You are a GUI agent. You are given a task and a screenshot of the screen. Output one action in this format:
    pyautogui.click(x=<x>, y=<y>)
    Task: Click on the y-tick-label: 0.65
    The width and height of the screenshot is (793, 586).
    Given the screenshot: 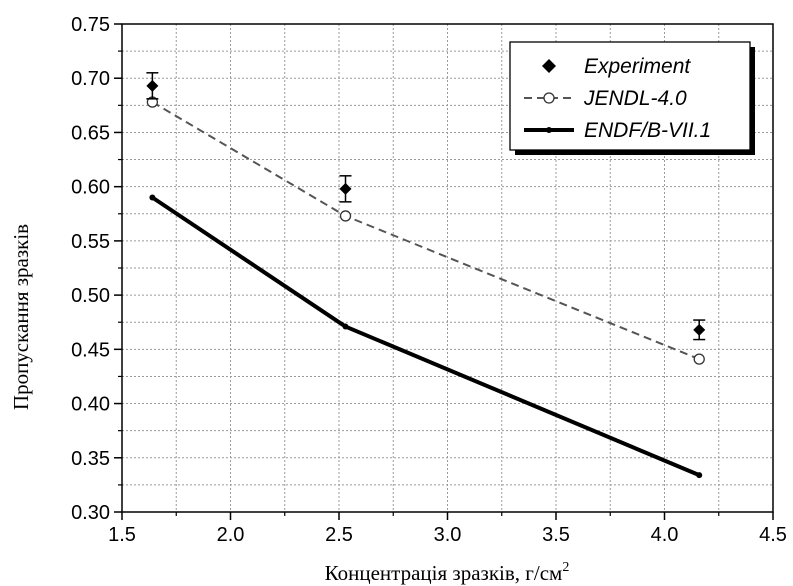 What is the action you would take?
    pyautogui.click(x=90, y=133)
    